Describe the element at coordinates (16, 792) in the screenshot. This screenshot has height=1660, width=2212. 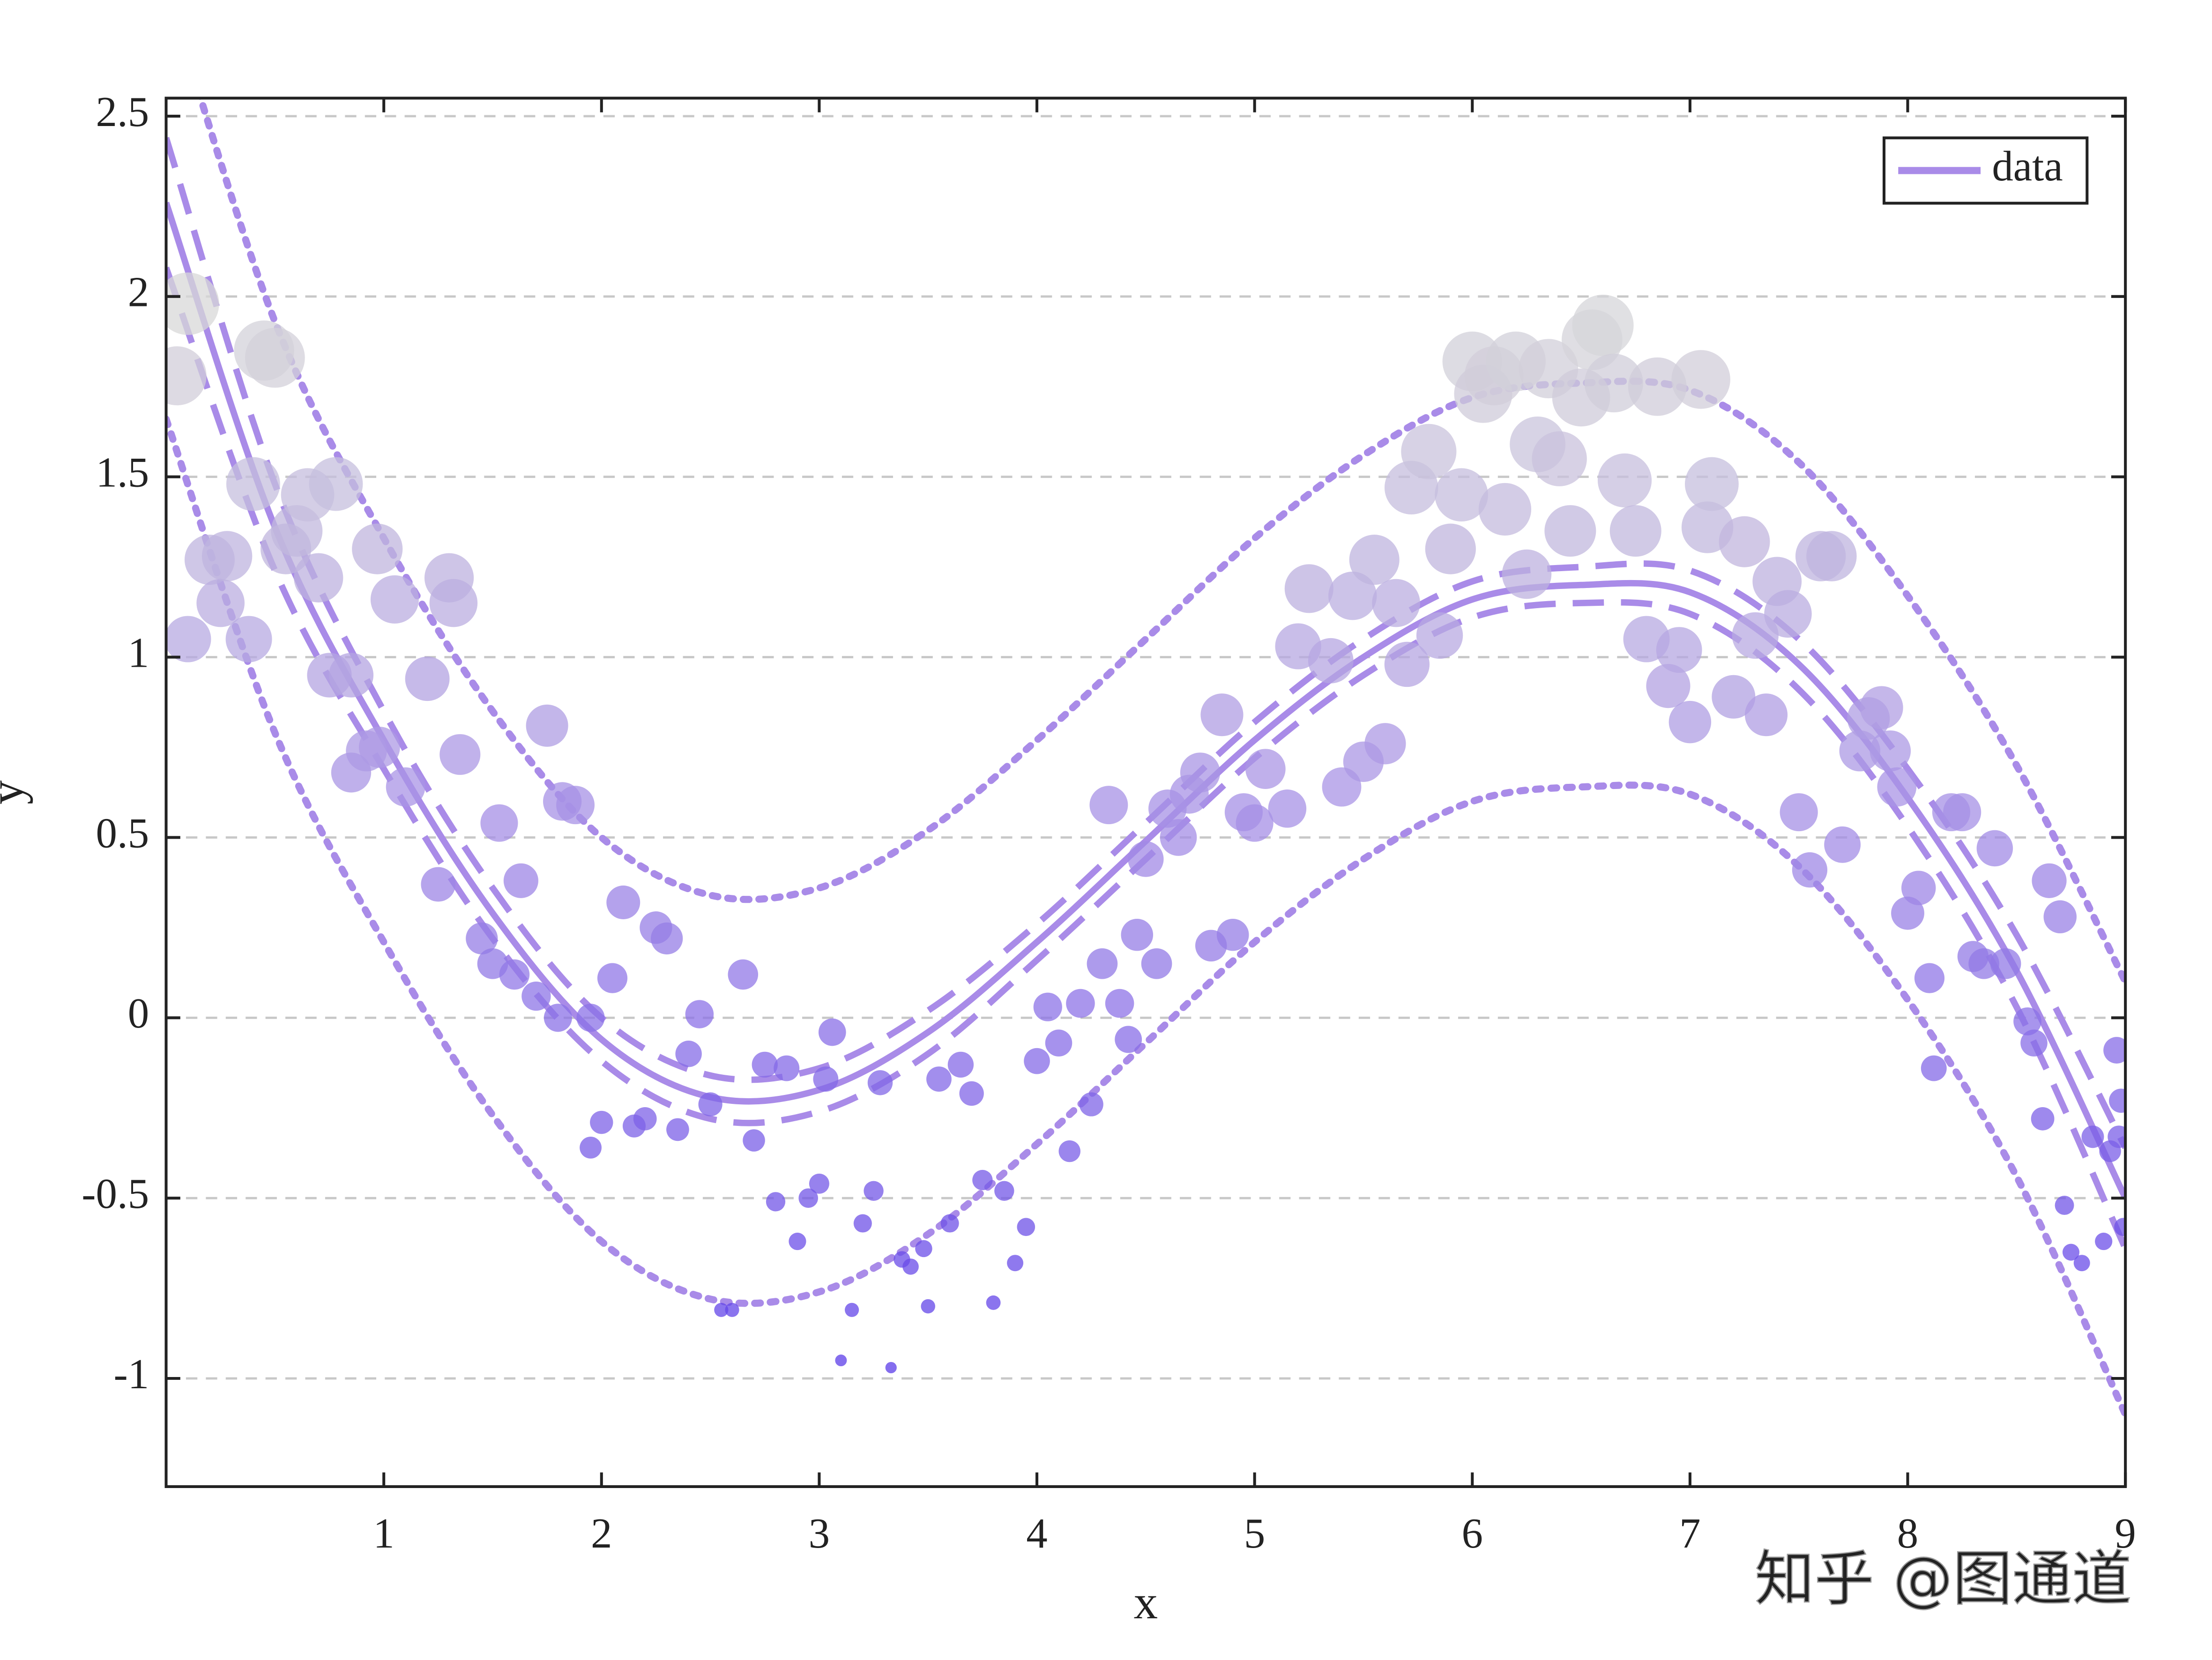
I see `y-axis-label: y` at that location.